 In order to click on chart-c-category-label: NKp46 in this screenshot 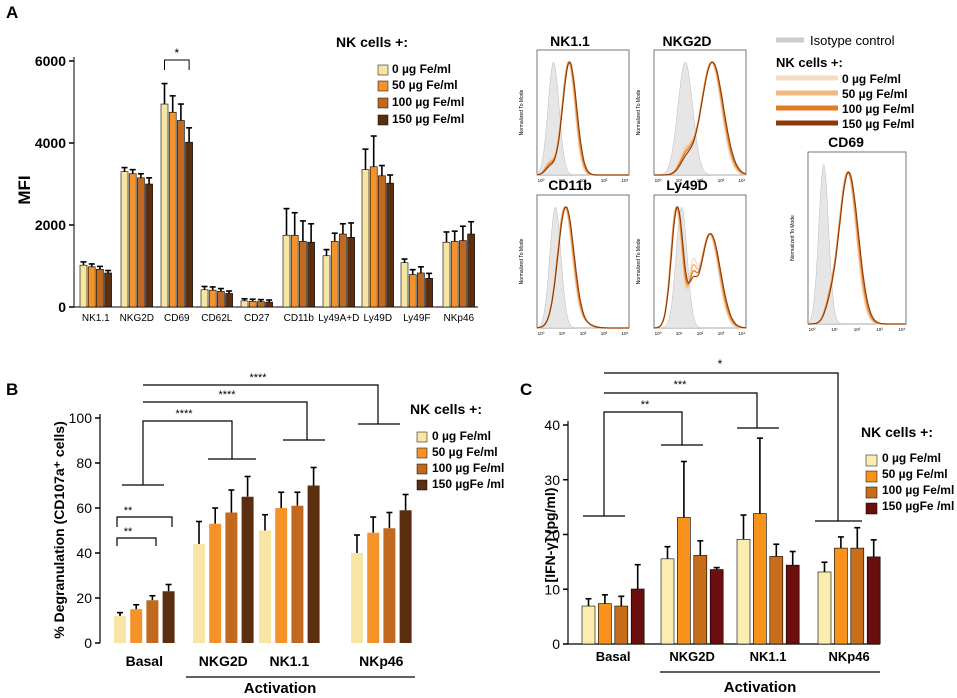, I will do `click(849, 656)`.